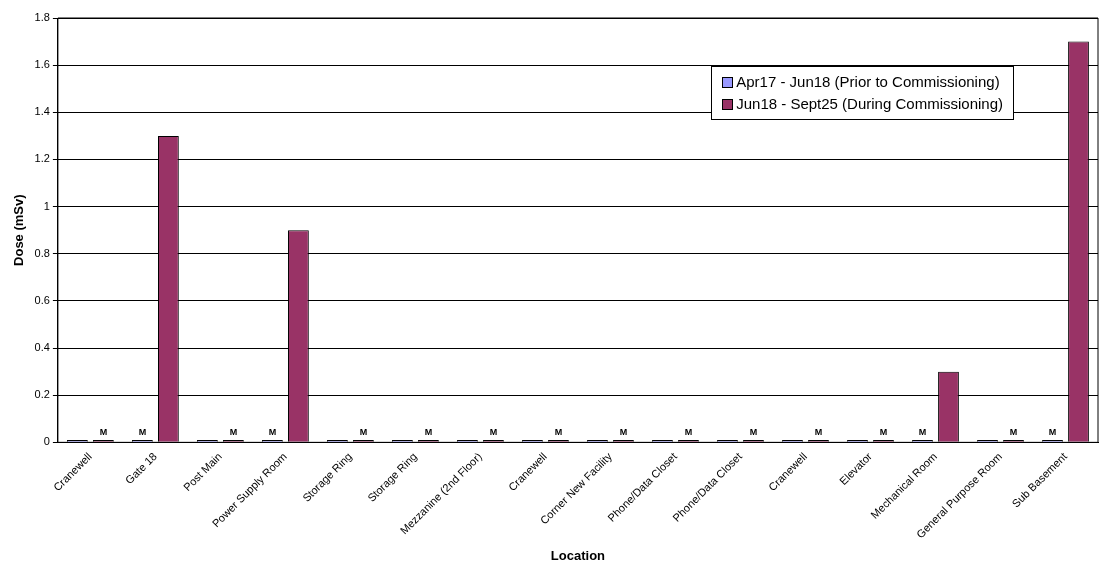 The image size is (1112, 576). What do you see at coordinates (42, 158) in the screenshot?
I see `y-tick-label: 1.2` at bounding box center [42, 158].